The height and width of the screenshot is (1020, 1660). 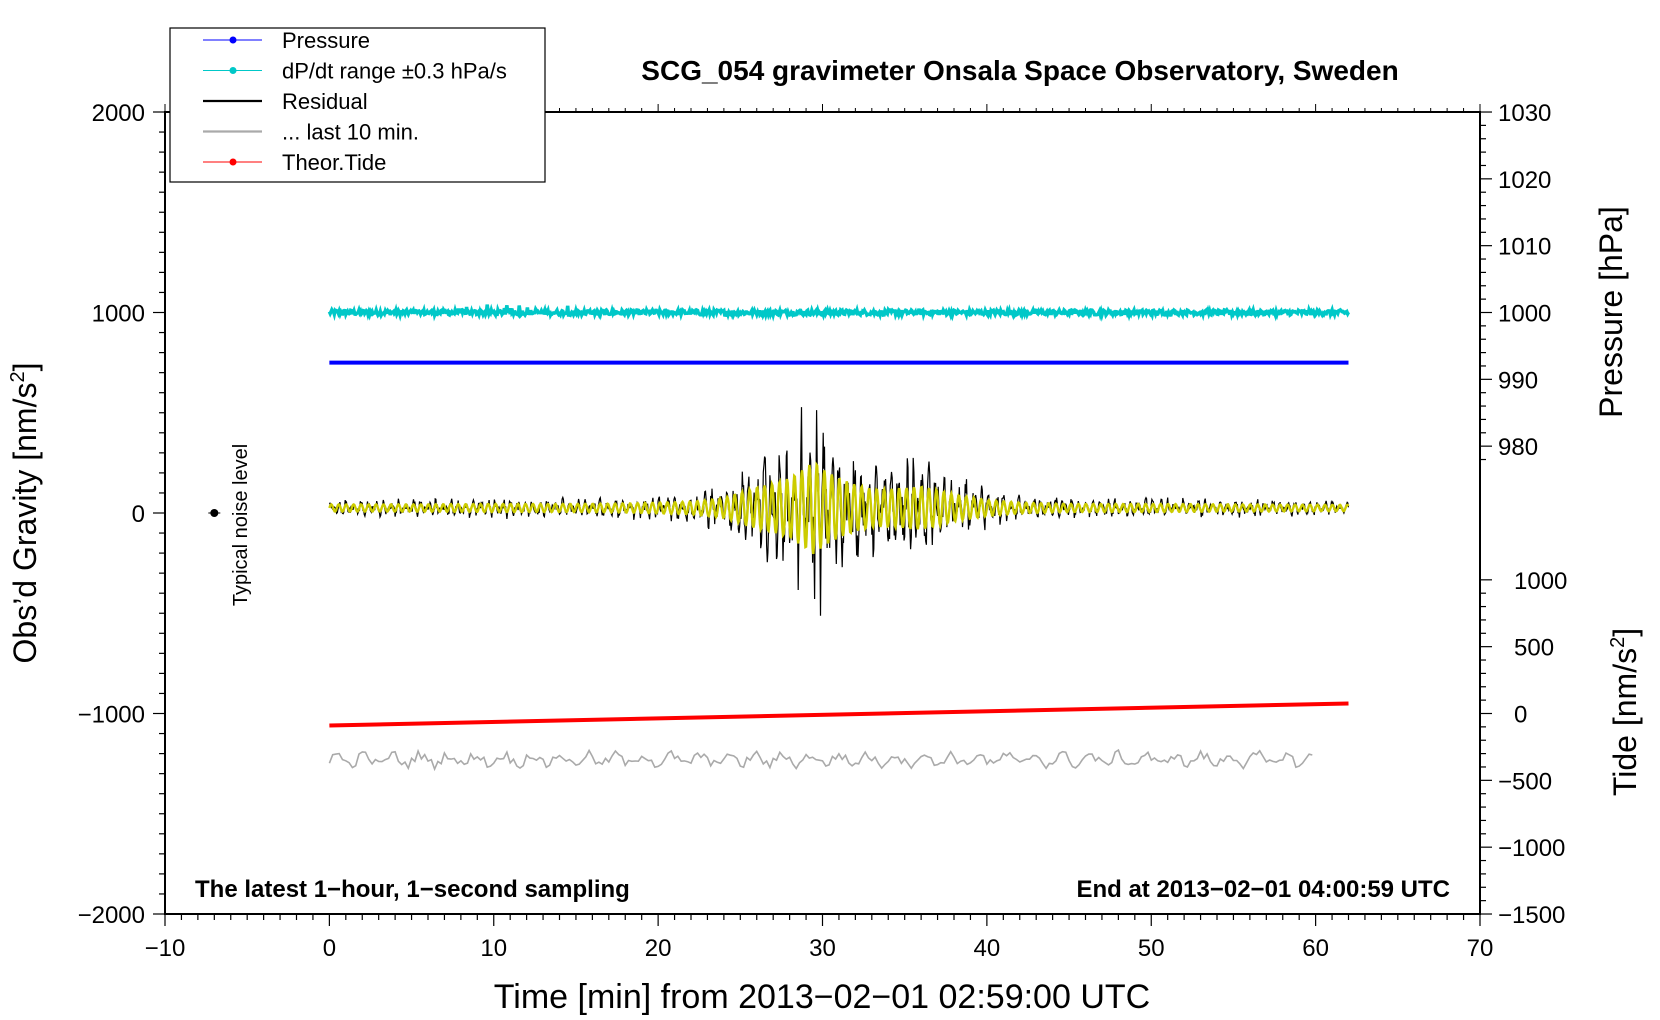 I want to click on tide-tick-label: −1500, so click(x=1531, y=915).